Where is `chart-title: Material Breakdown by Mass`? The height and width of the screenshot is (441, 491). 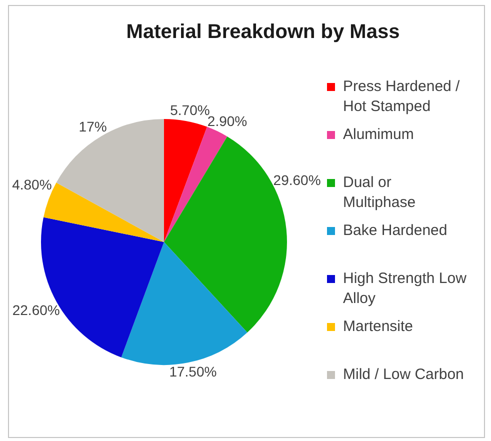 chart-title: Material Breakdown by Mass is located at coordinates (263, 32).